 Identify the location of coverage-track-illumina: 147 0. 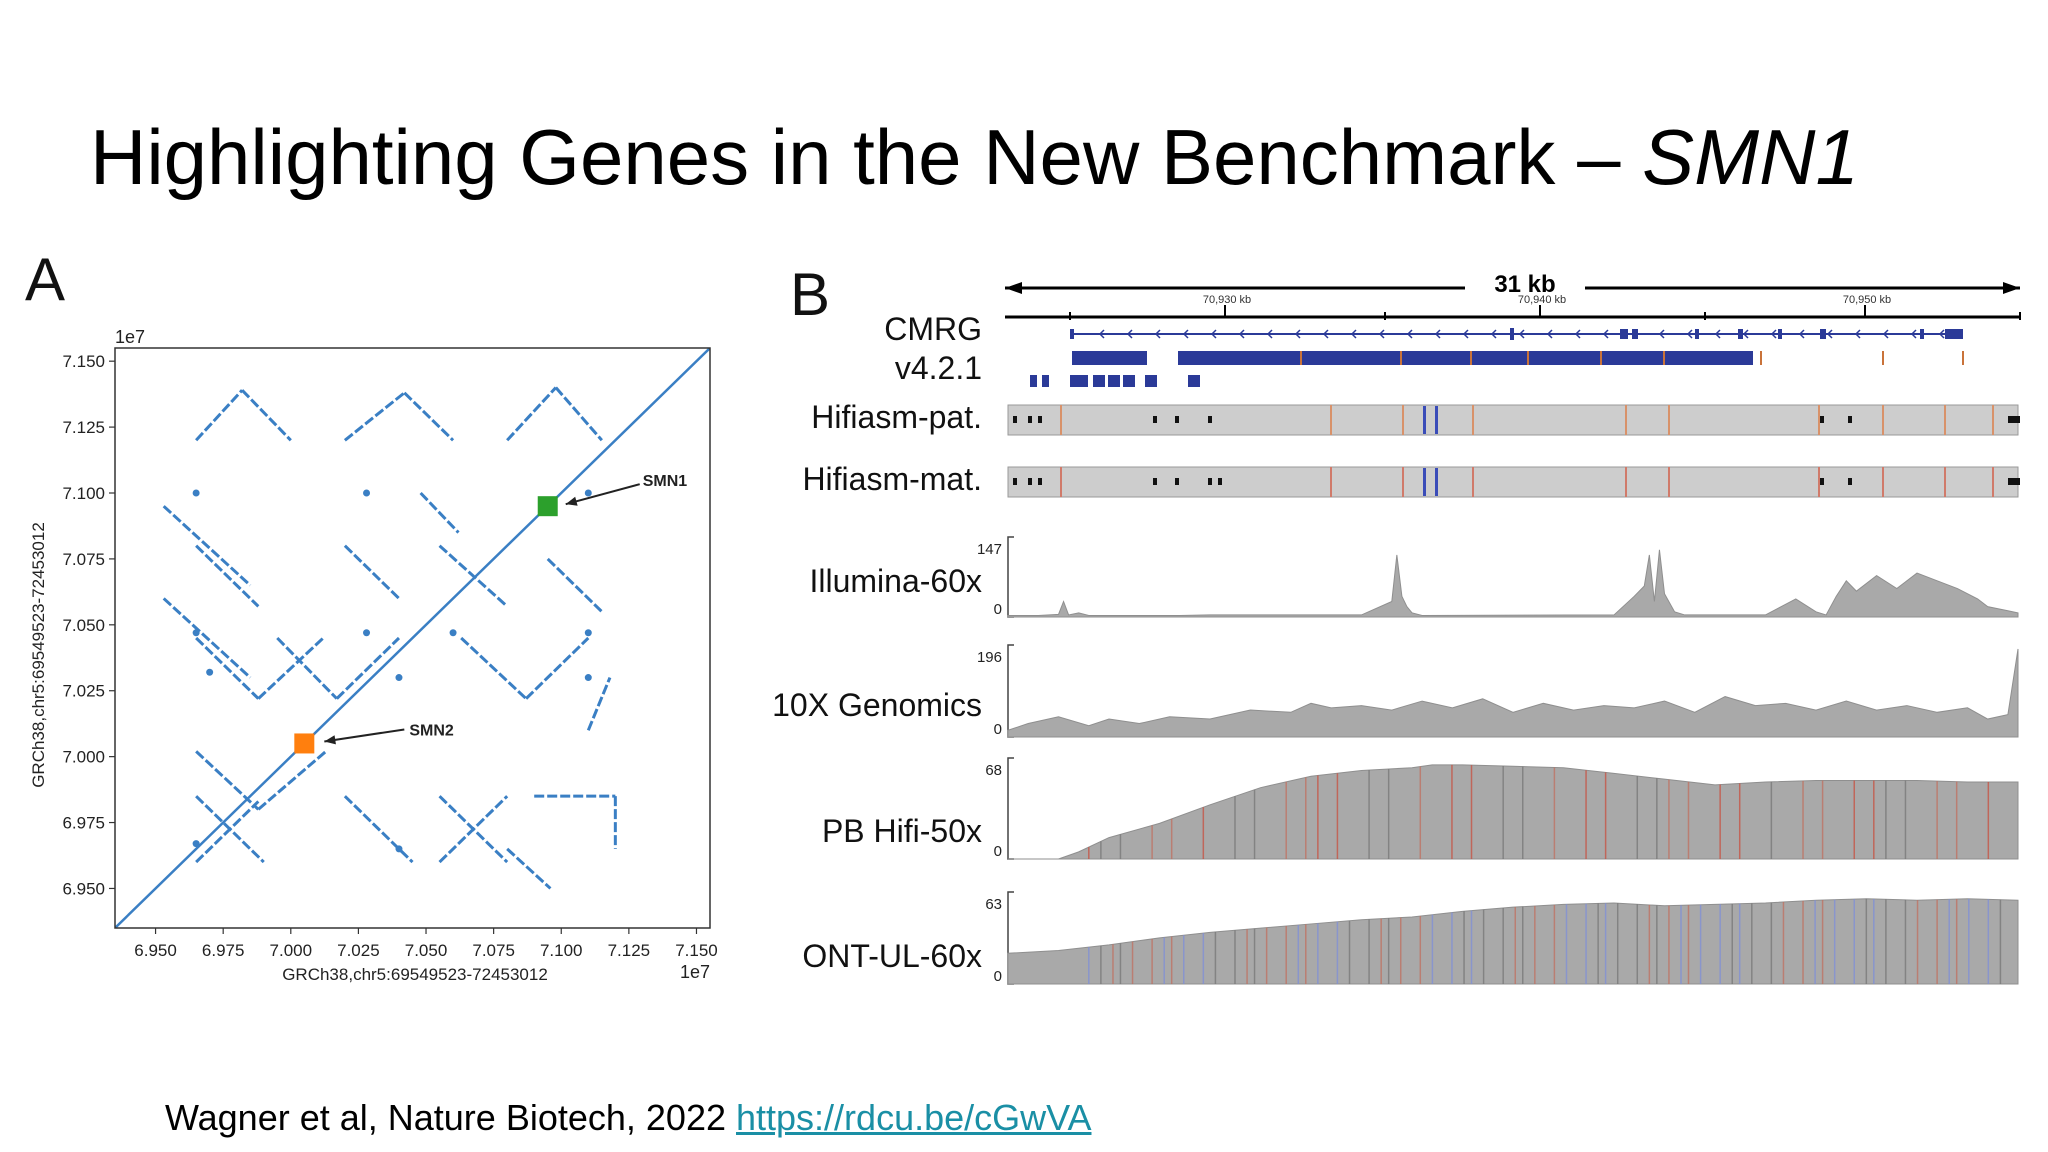
(1498, 577).